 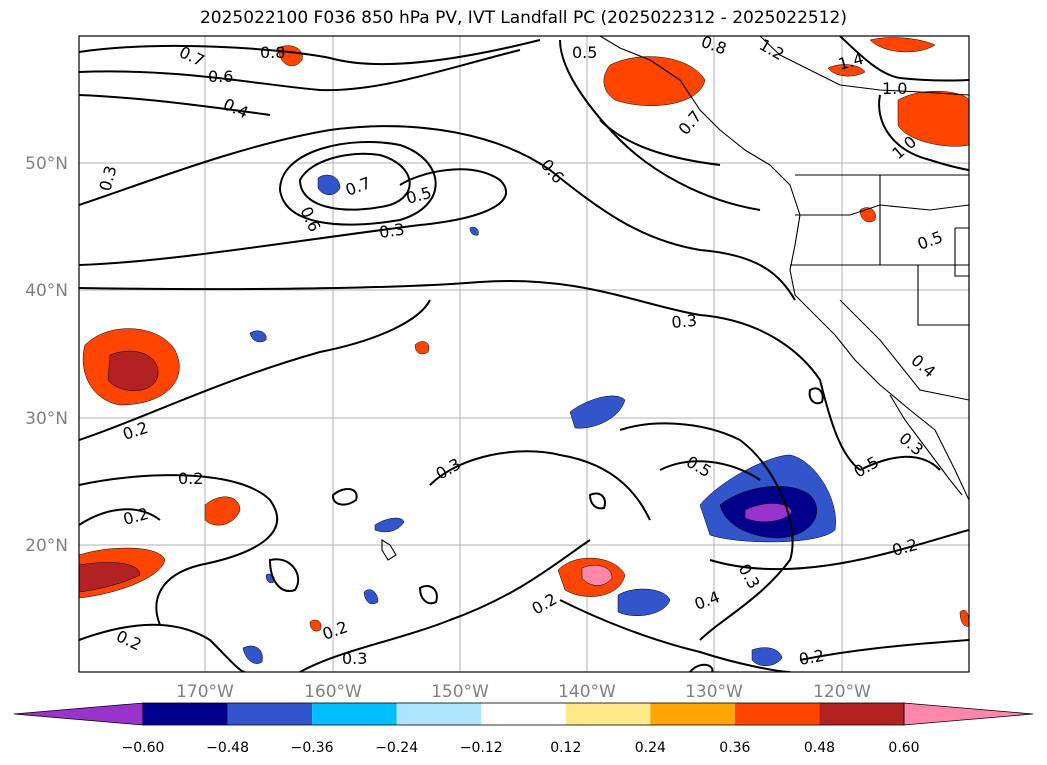 What do you see at coordinates (460, 692) in the screenshot?
I see `lon-label: 150°W` at bounding box center [460, 692].